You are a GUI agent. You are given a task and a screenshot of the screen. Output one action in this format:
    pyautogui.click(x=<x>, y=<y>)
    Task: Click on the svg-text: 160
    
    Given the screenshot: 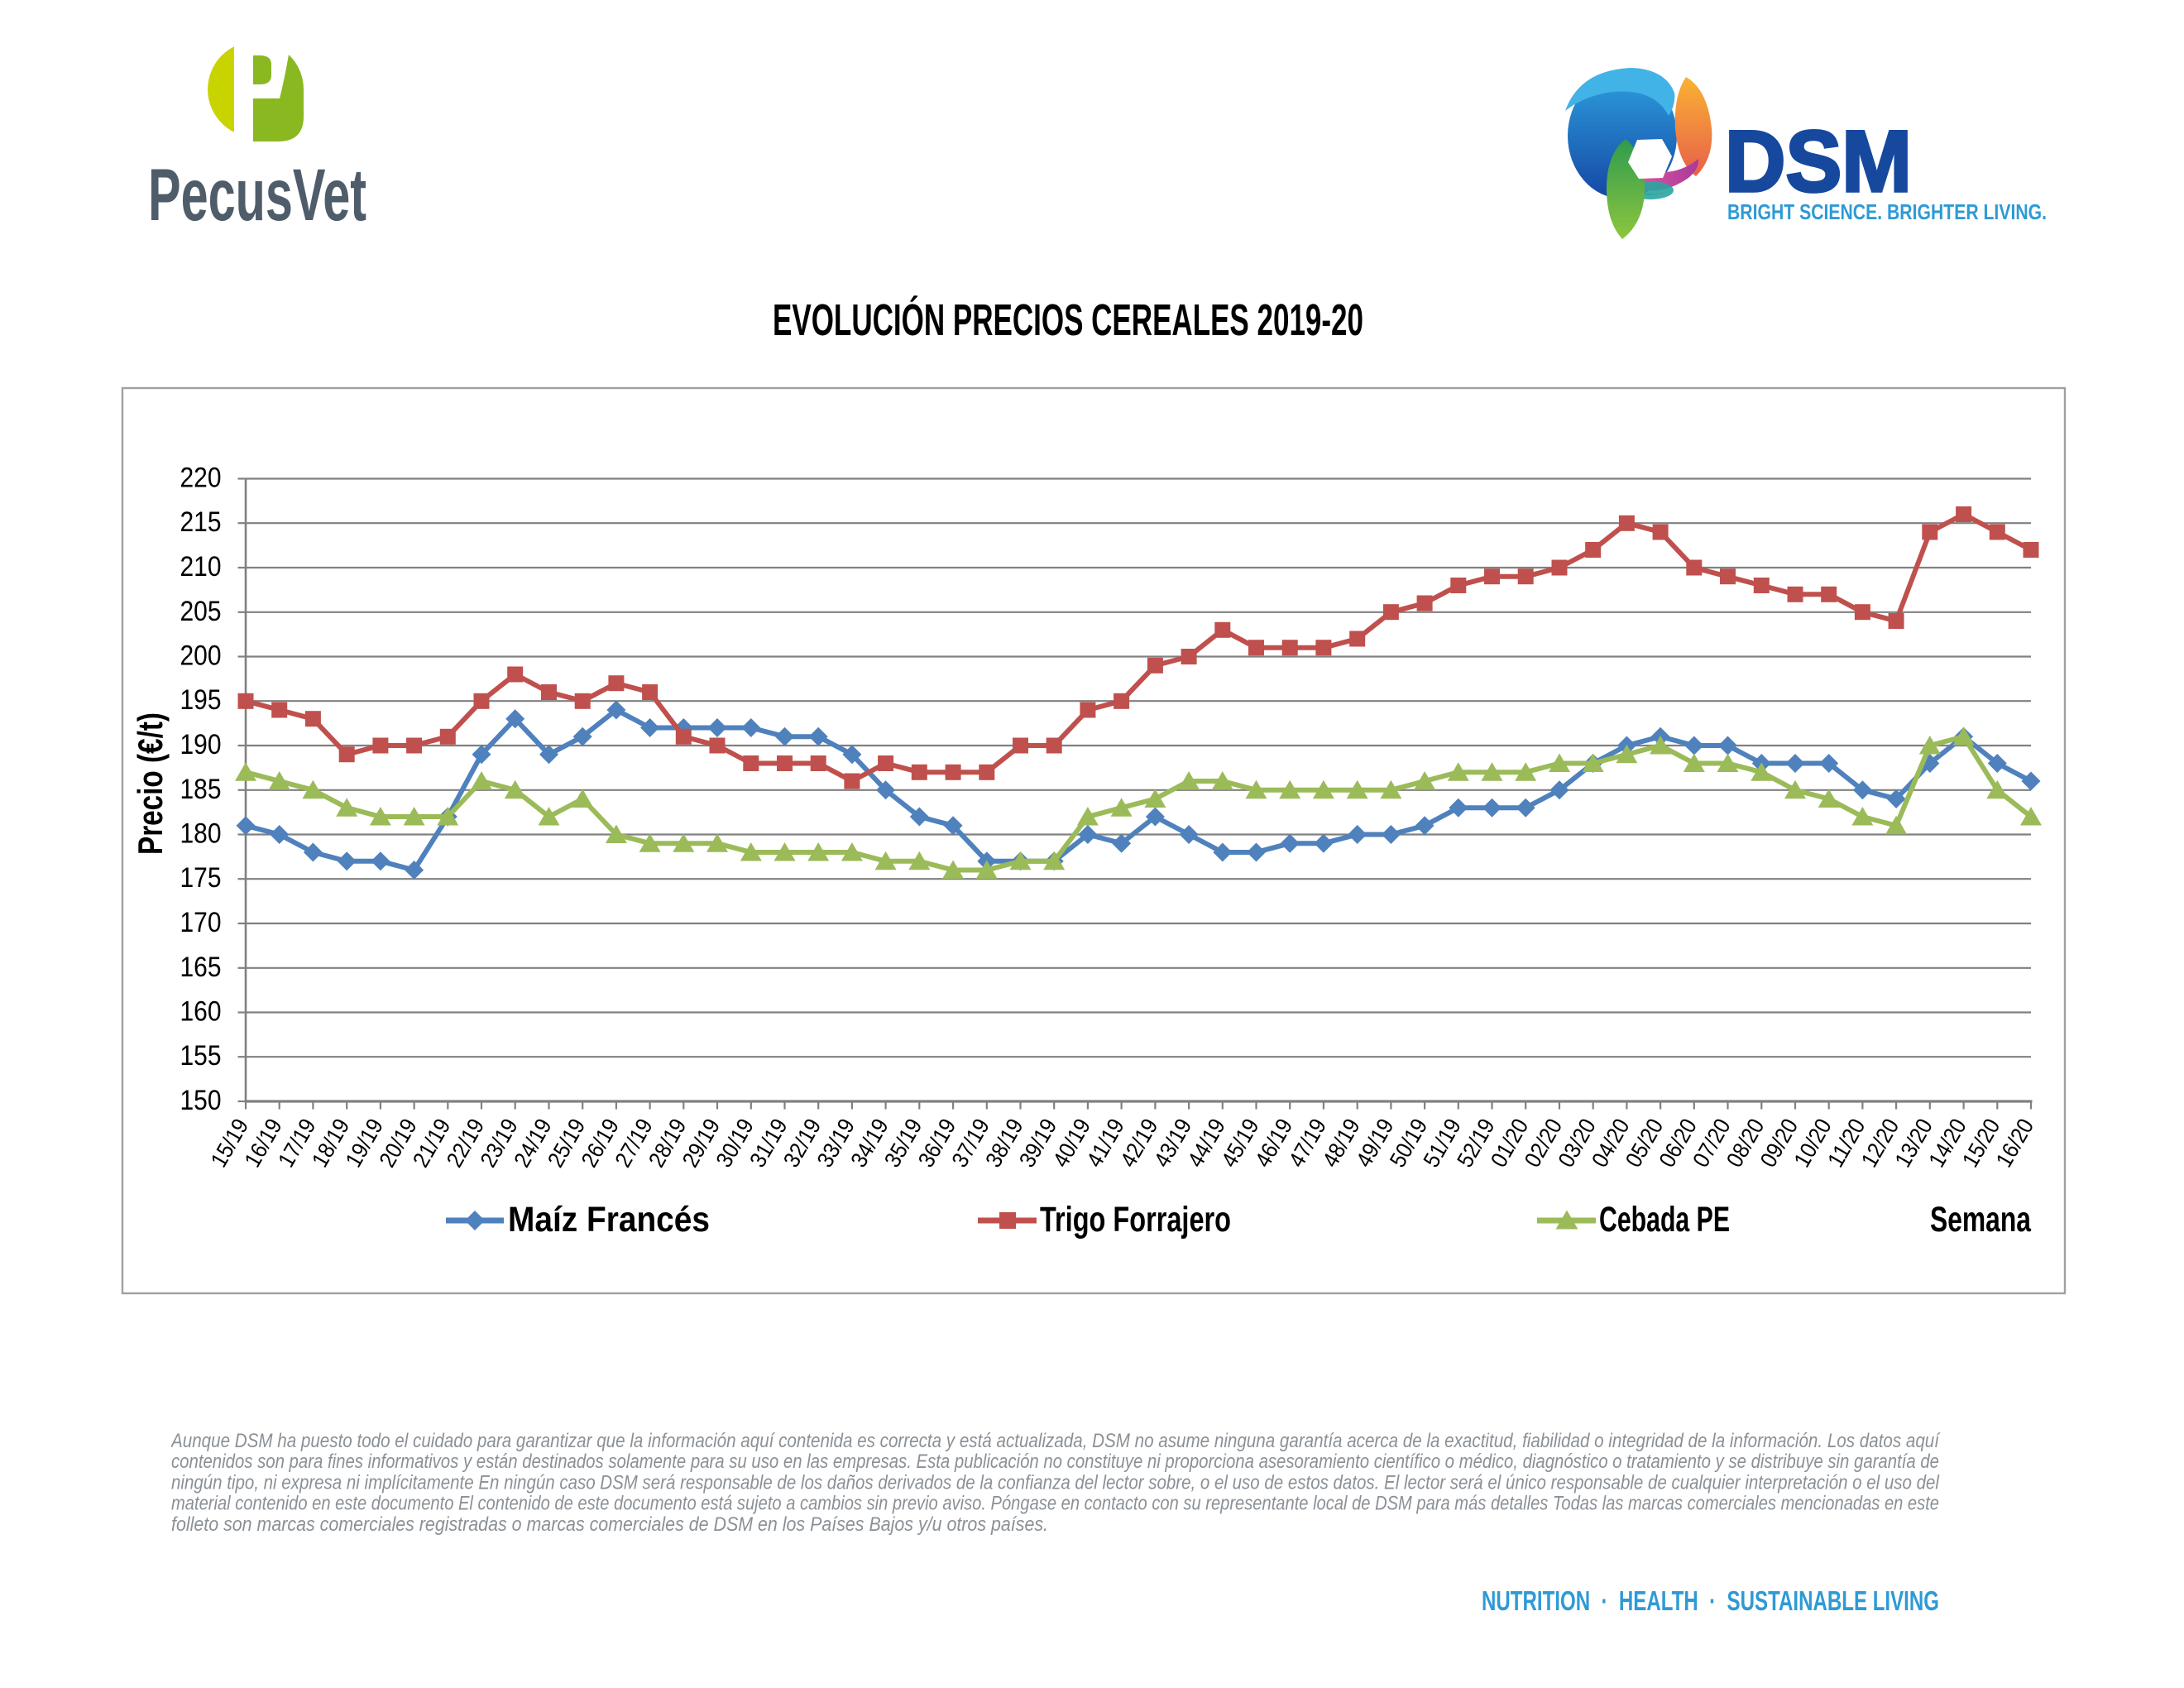 What is the action you would take?
    pyautogui.click(x=201, y=1012)
    